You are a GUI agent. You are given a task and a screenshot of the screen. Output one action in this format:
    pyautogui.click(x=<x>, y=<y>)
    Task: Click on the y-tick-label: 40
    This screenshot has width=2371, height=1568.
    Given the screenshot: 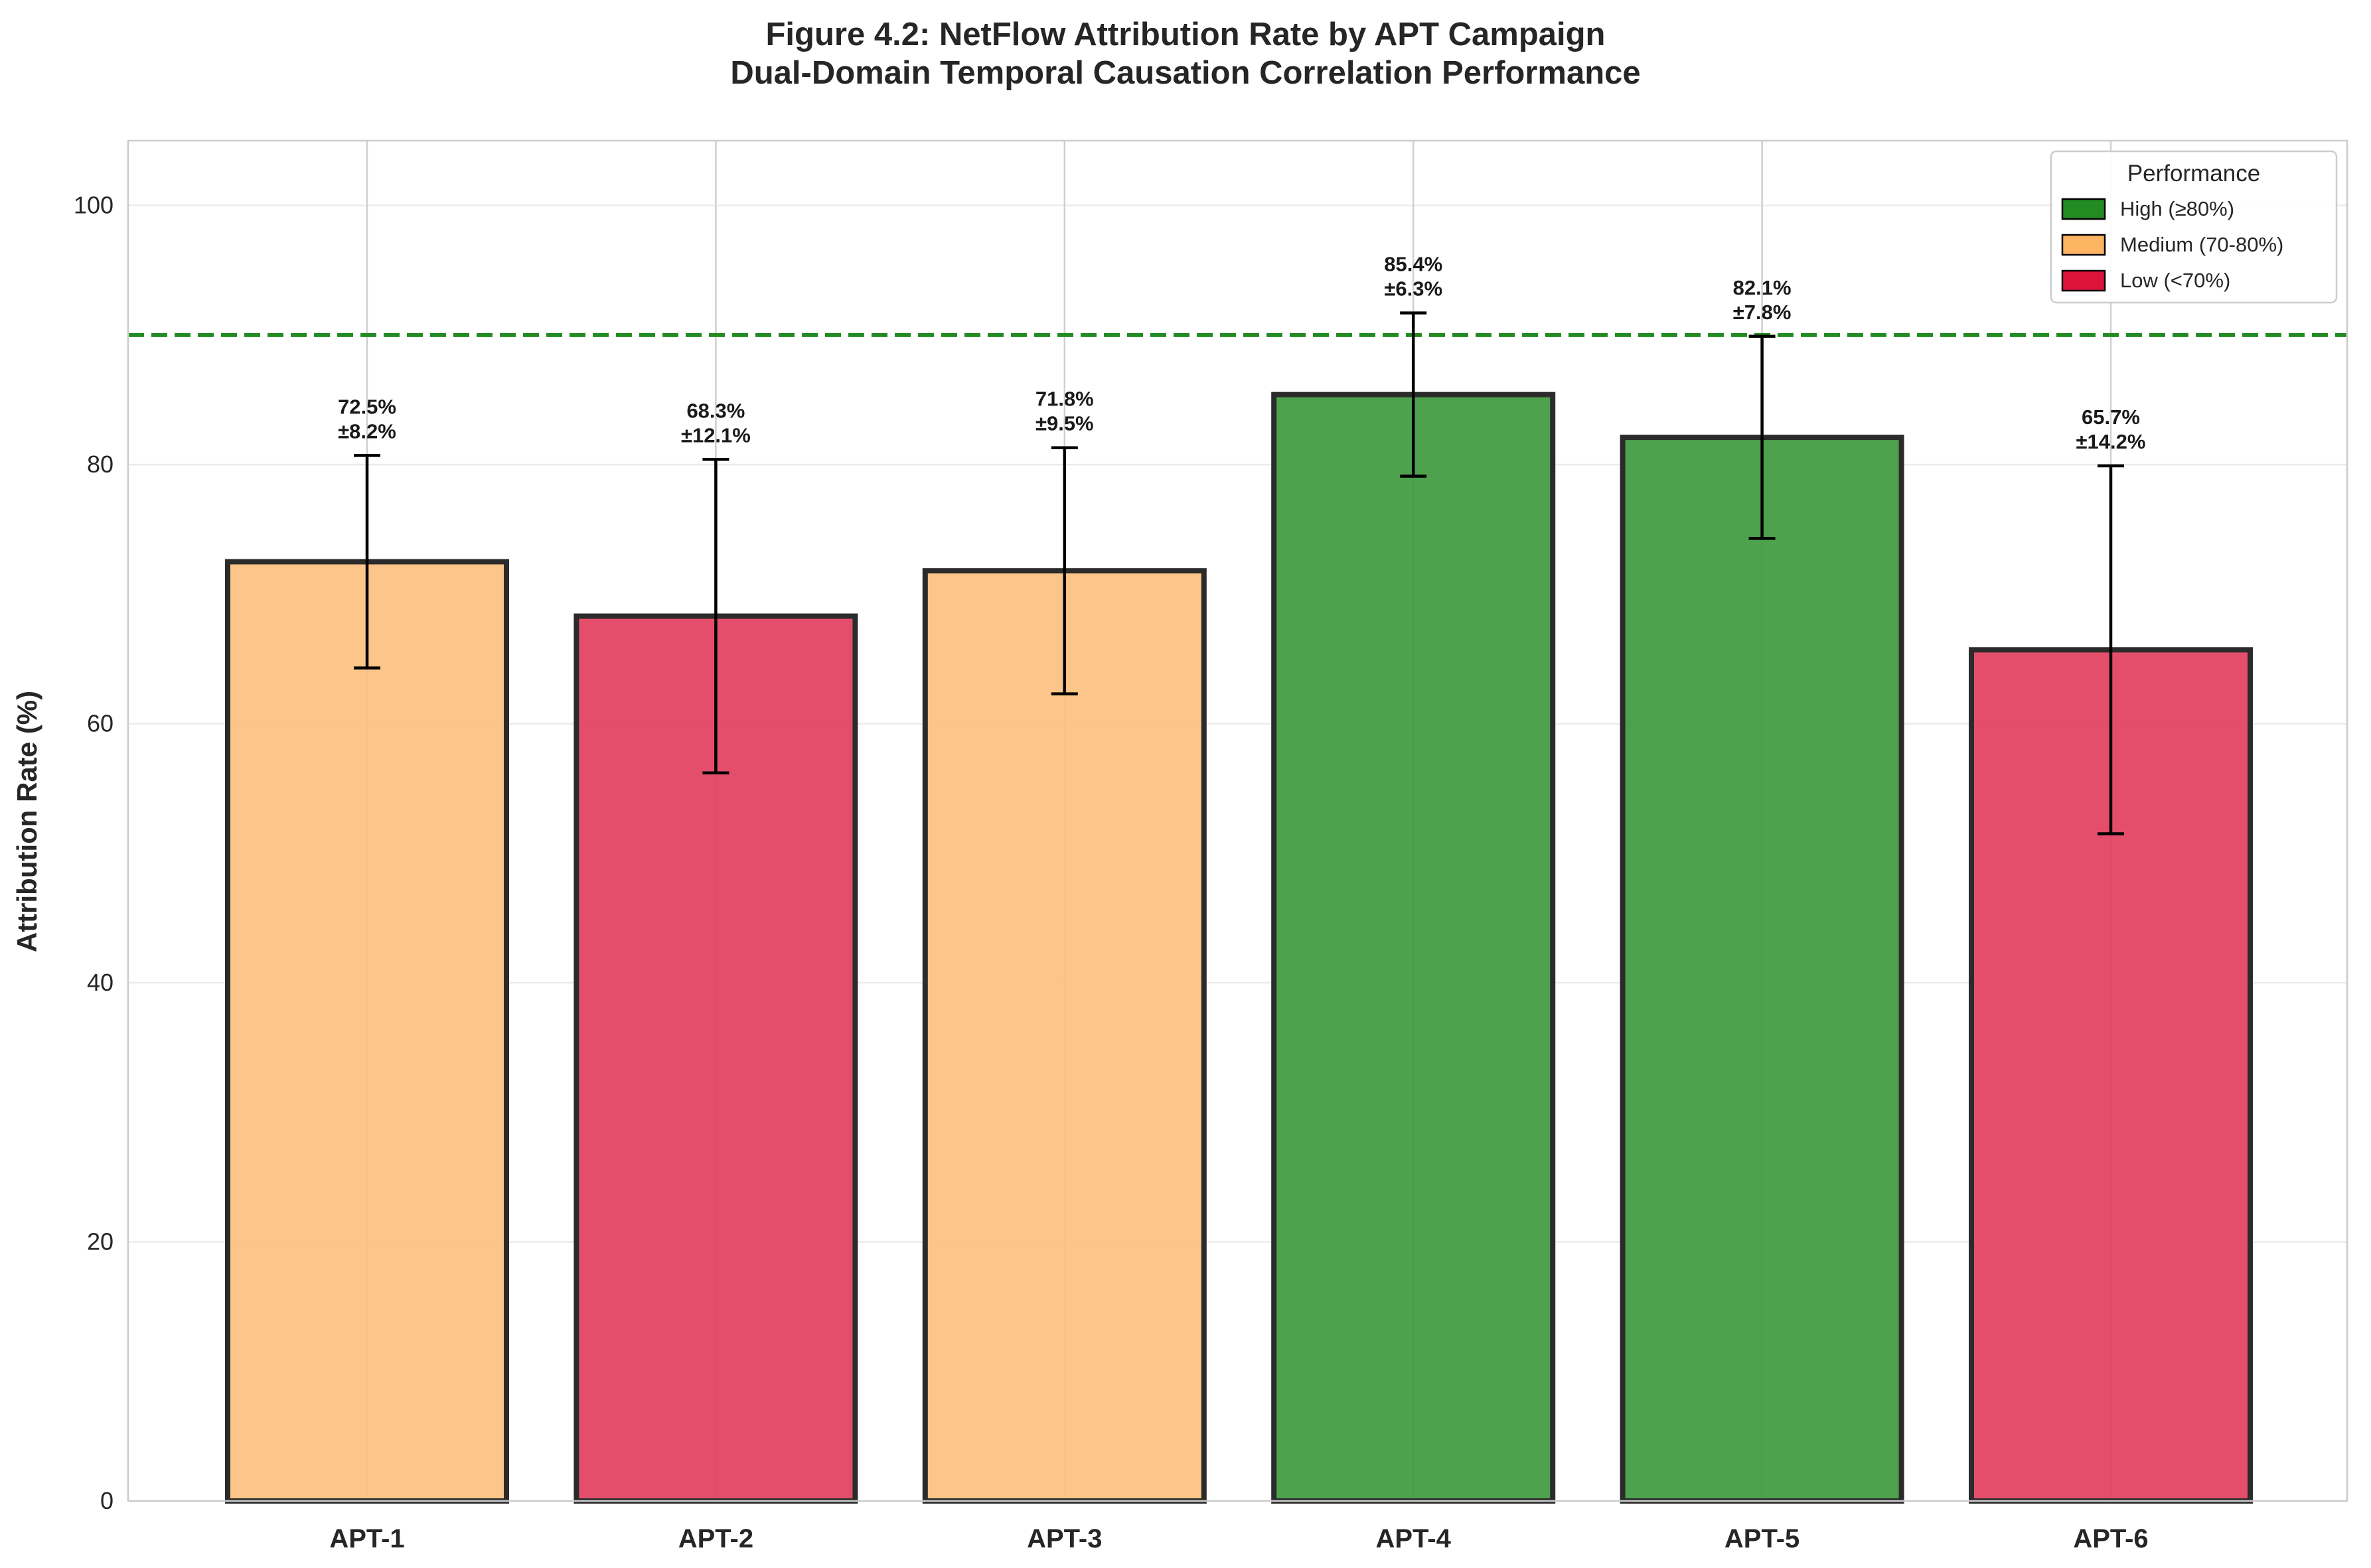 What is the action you would take?
    pyautogui.click(x=100, y=982)
    